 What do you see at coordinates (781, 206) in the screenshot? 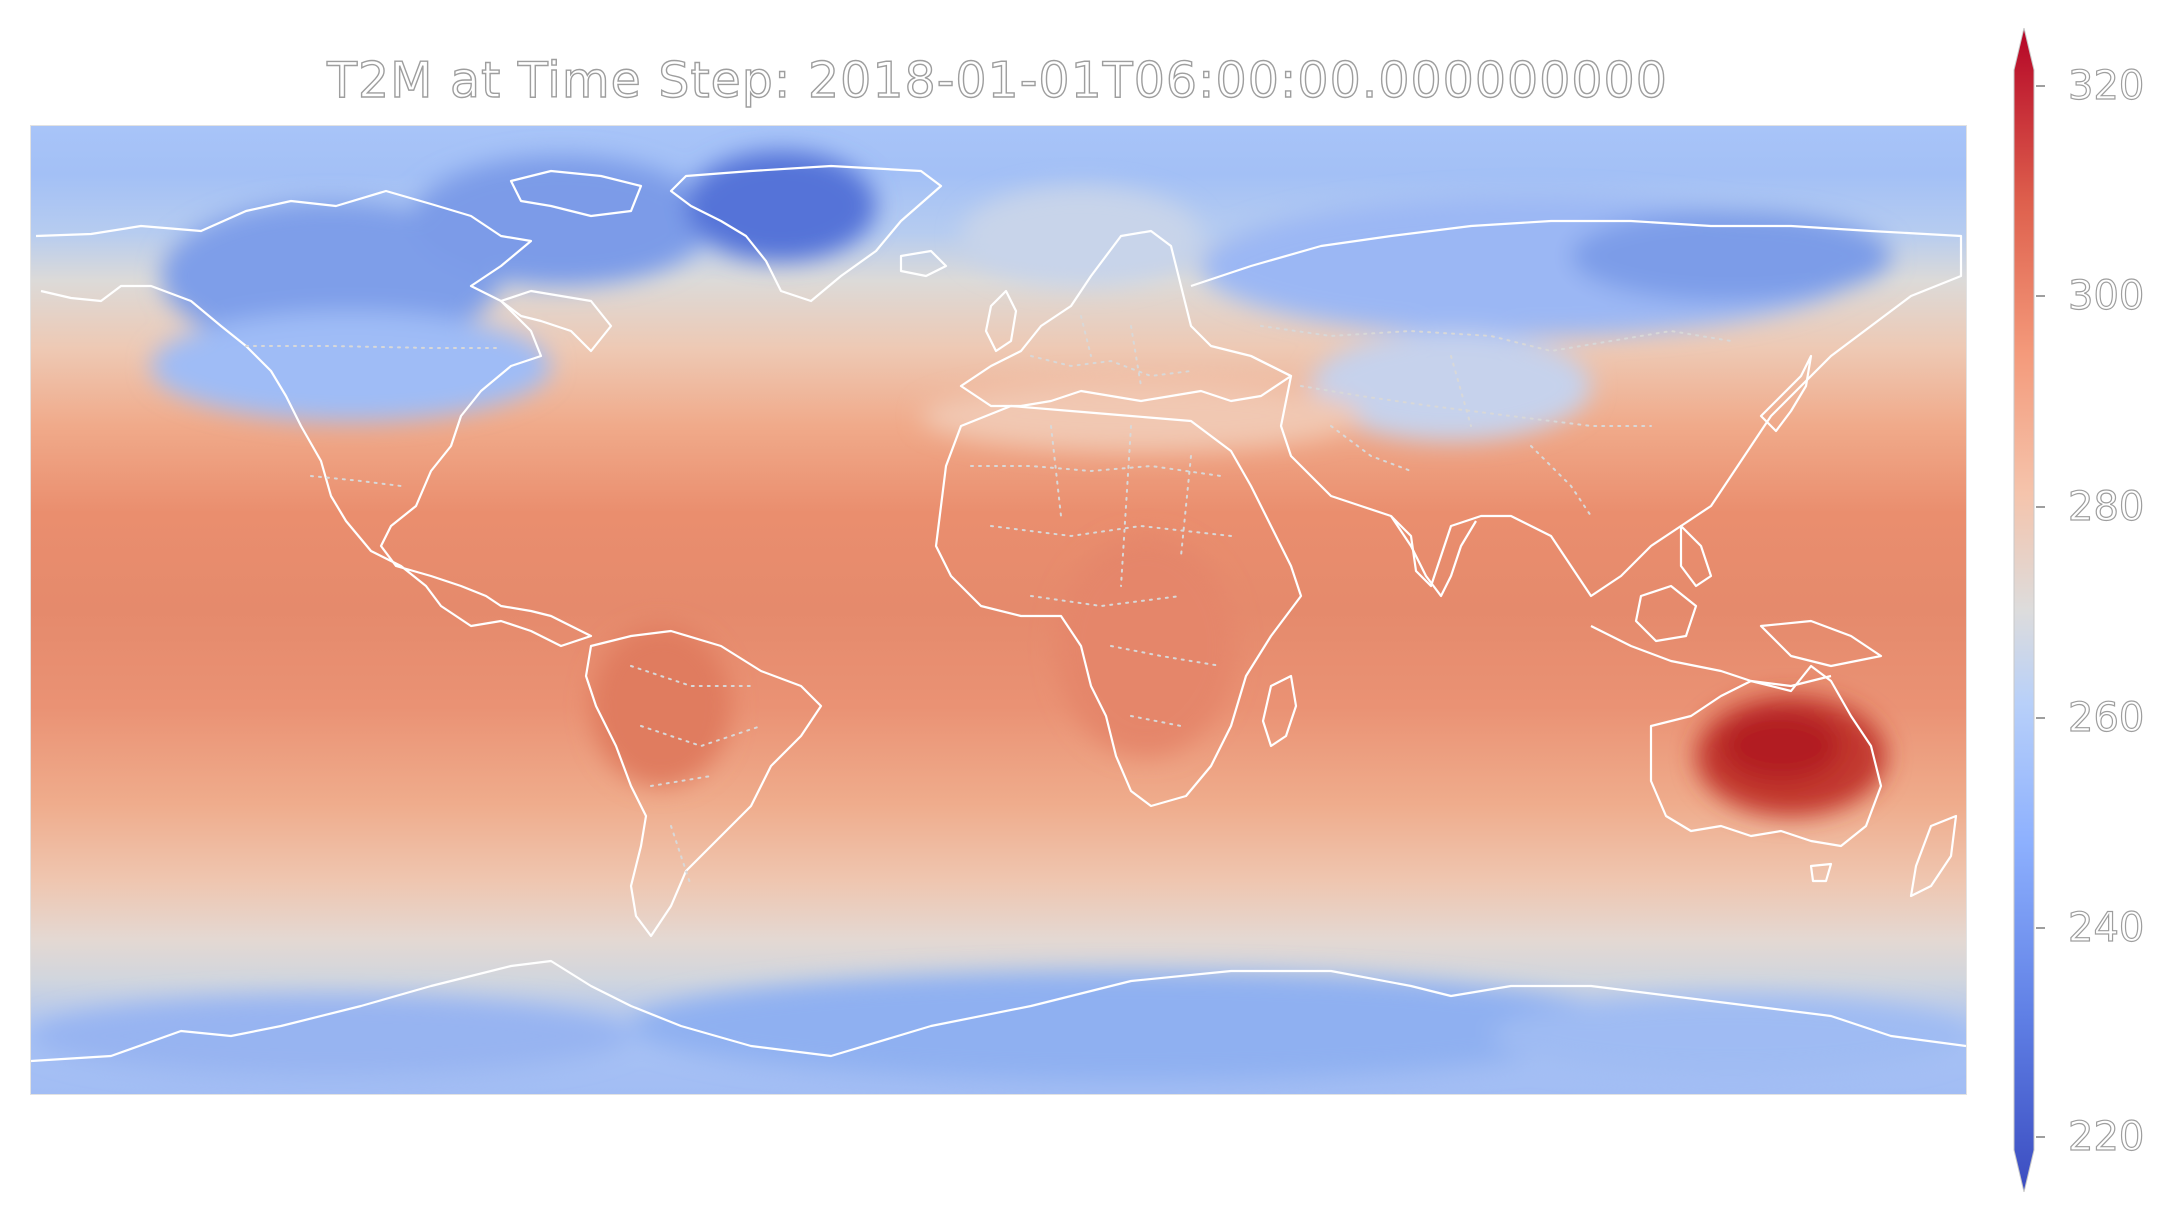
I see `greenland-cold-field` at bounding box center [781, 206].